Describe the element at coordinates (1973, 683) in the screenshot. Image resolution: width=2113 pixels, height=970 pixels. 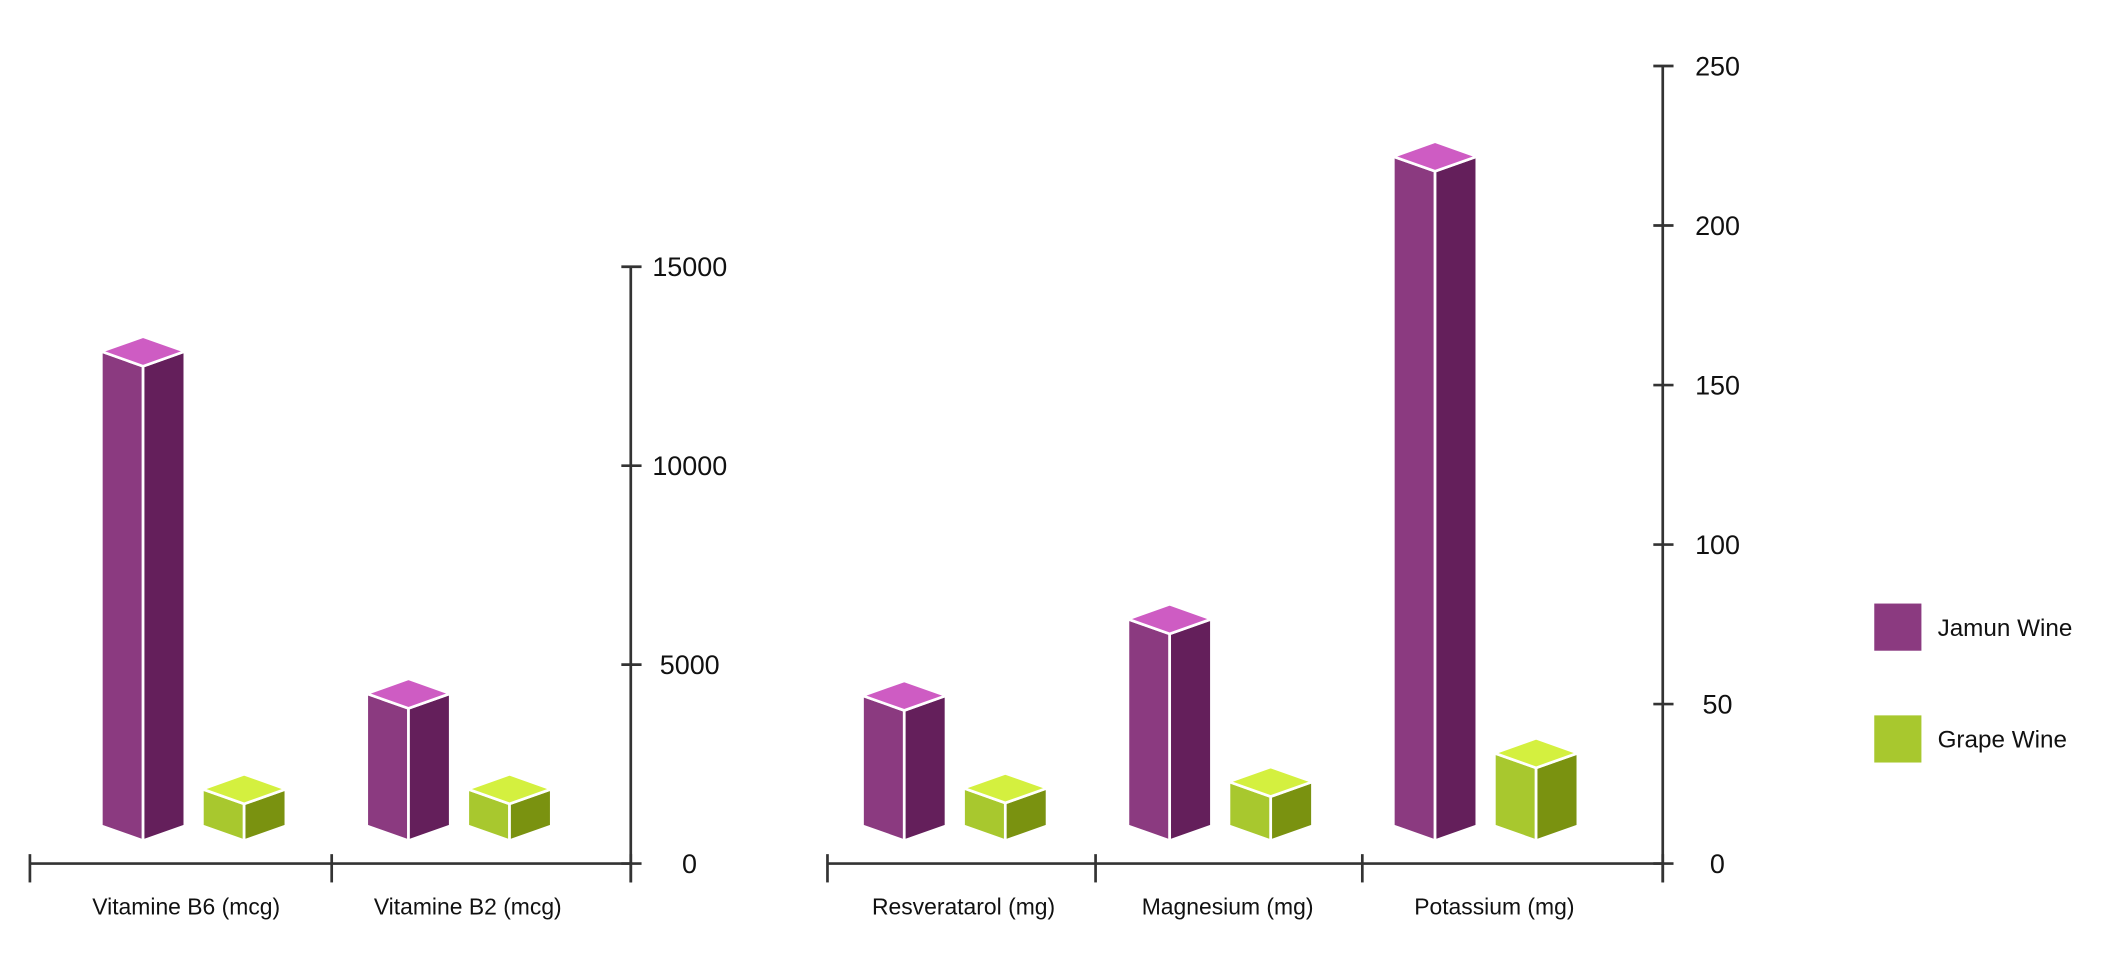
I see `legend: Jamun Wine Grape Wine` at that location.